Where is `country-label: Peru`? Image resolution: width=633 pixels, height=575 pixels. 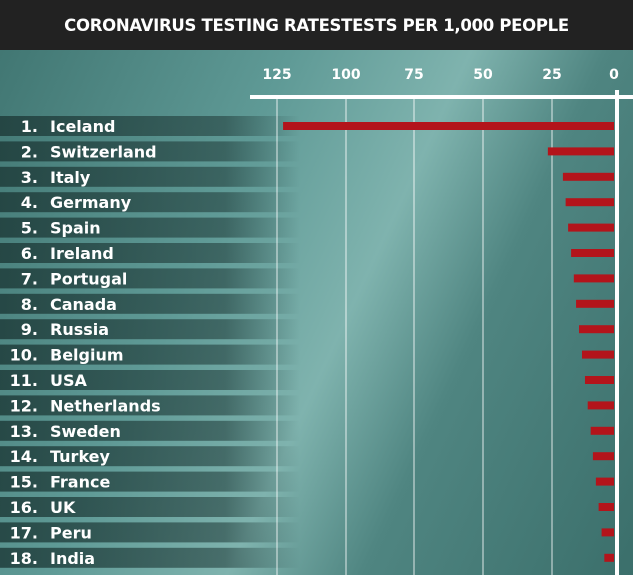
country-label: Peru is located at coordinates (71, 532).